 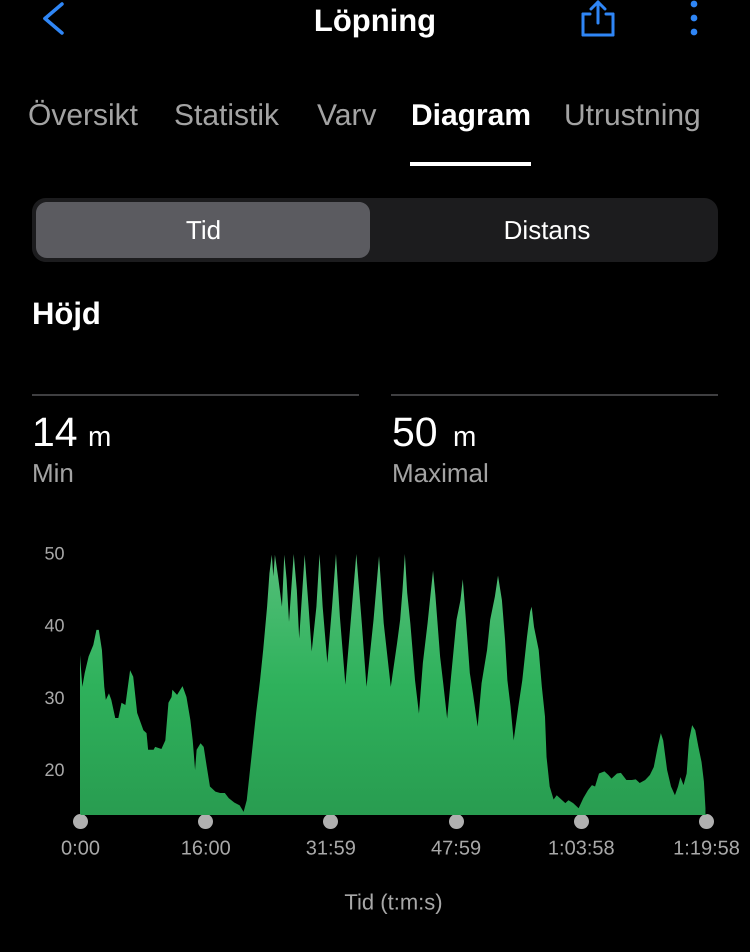 What do you see at coordinates (54, 626) in the screenshot?
I see `y-tick-label: 40` at bounding box center [54, 626].